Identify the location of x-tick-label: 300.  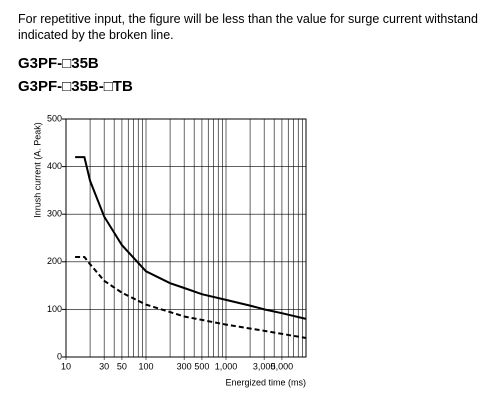
(184, 366).